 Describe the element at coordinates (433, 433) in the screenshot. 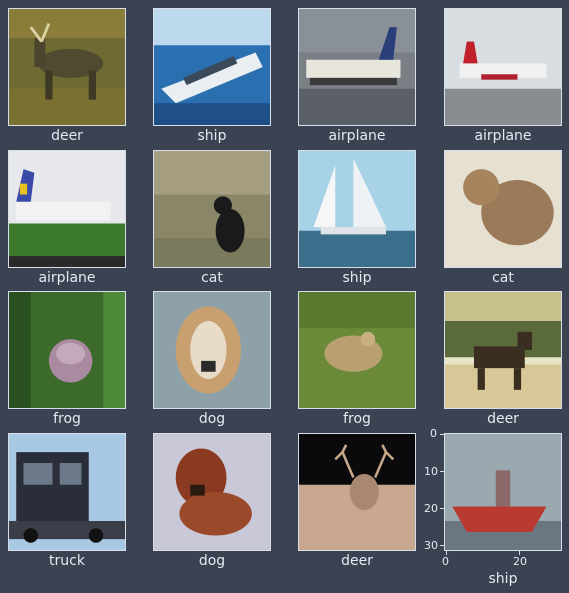

I see `y-tick-label: 0` at that location.